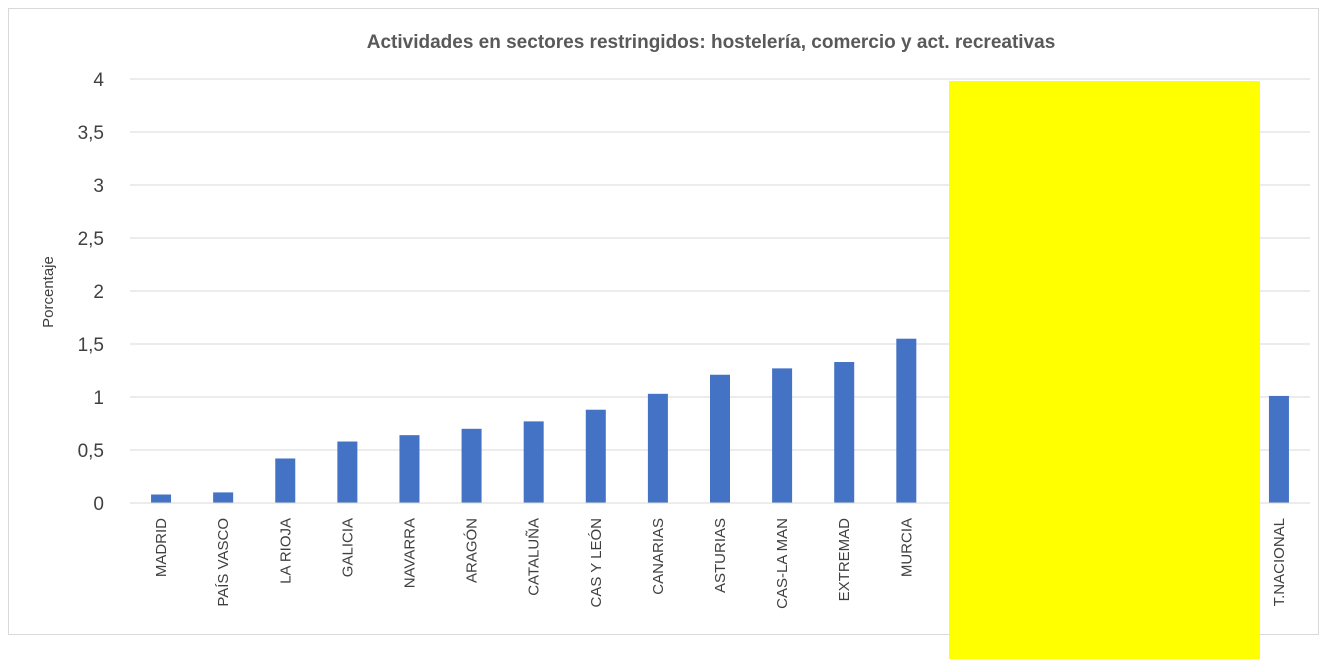  Describe the element at coordinates (285, 551) in the screenshot. I see `x-tick-label: LA RIOJA` at that location.